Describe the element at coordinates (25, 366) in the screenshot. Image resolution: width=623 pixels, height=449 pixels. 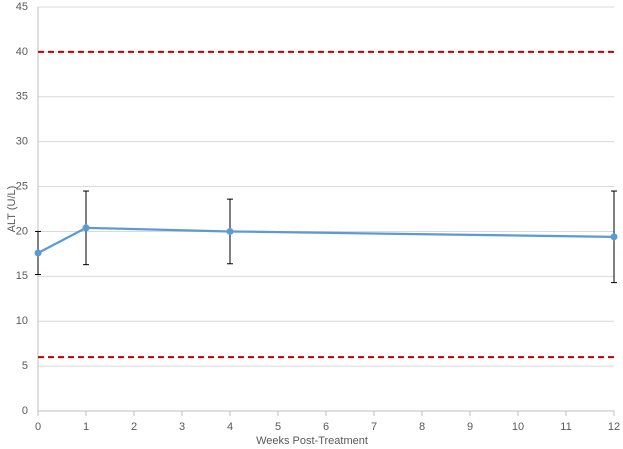
I see `y-tick-label: 5` at that location.